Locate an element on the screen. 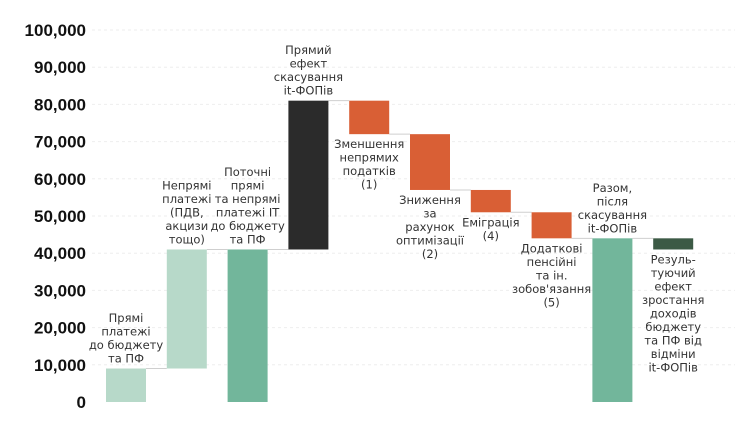 The width and height of the screenshot is (750, 430). y-tick-label: 20,000 is located at coordinates (60, 328).